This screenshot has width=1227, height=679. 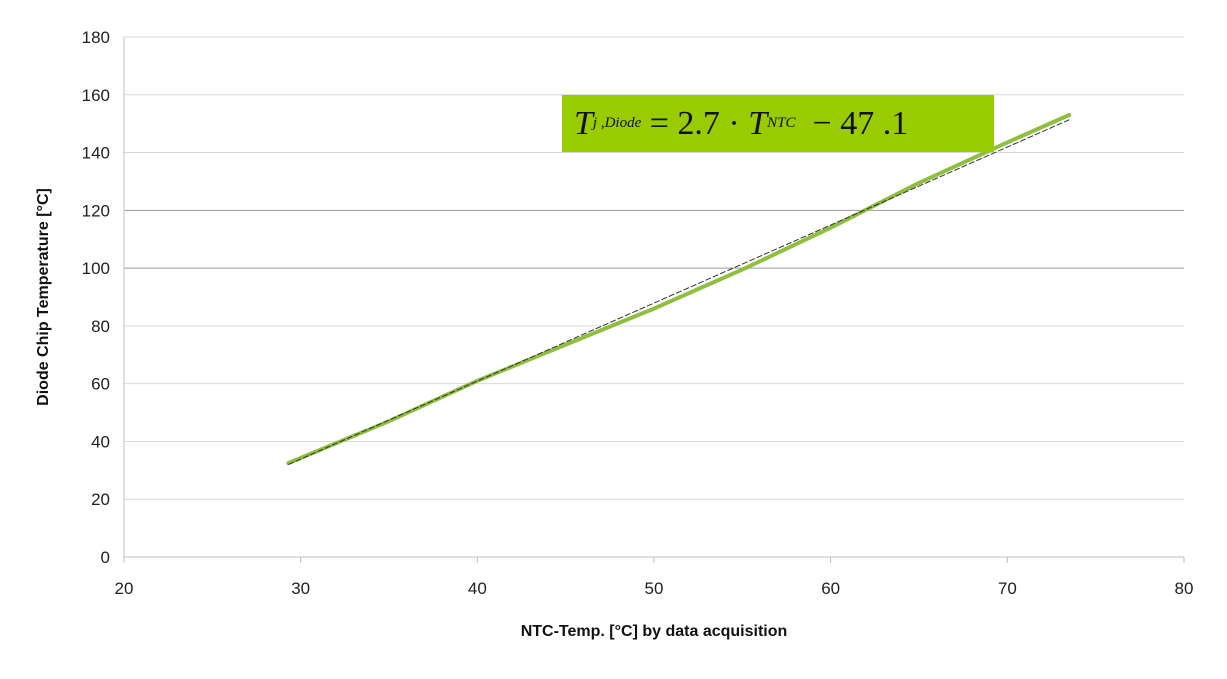 I want to click on x-tick-label: 70, so click(x=1007, y=588).